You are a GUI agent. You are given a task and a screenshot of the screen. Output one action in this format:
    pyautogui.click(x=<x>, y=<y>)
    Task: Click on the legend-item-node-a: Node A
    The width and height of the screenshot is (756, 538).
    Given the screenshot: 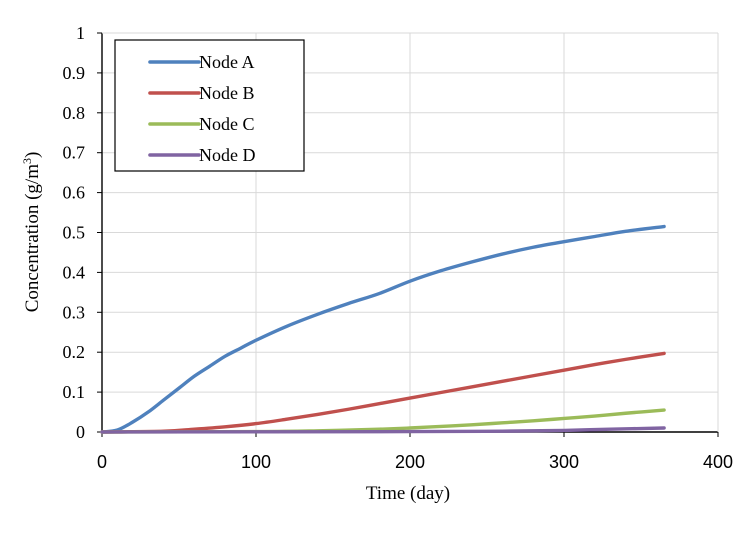 What is the action you would take?
    pyautogui.click(x=201, y=62)
    